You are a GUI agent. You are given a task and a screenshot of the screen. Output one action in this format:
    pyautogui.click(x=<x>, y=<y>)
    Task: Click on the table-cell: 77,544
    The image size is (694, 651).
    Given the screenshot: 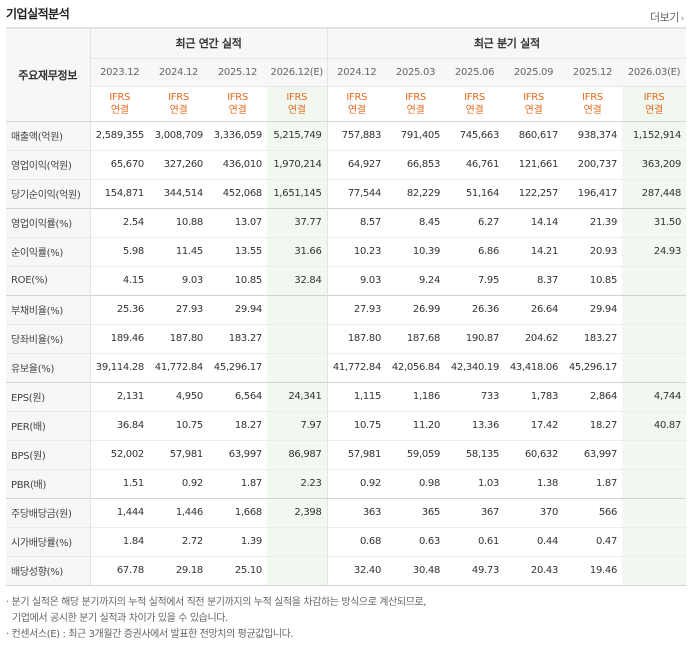 What is the action you would take?
    pyautogui.click(x=356, y=193)
    